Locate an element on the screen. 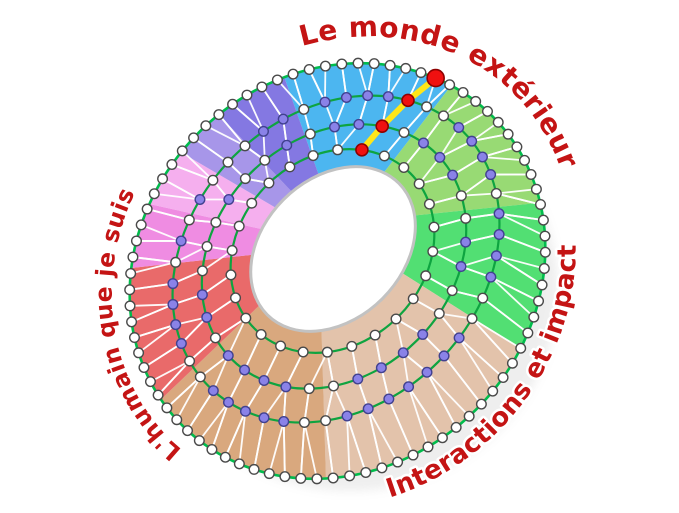 This screenshot has width=679, height=513. sector-blue is located at coordinates (357, 103).